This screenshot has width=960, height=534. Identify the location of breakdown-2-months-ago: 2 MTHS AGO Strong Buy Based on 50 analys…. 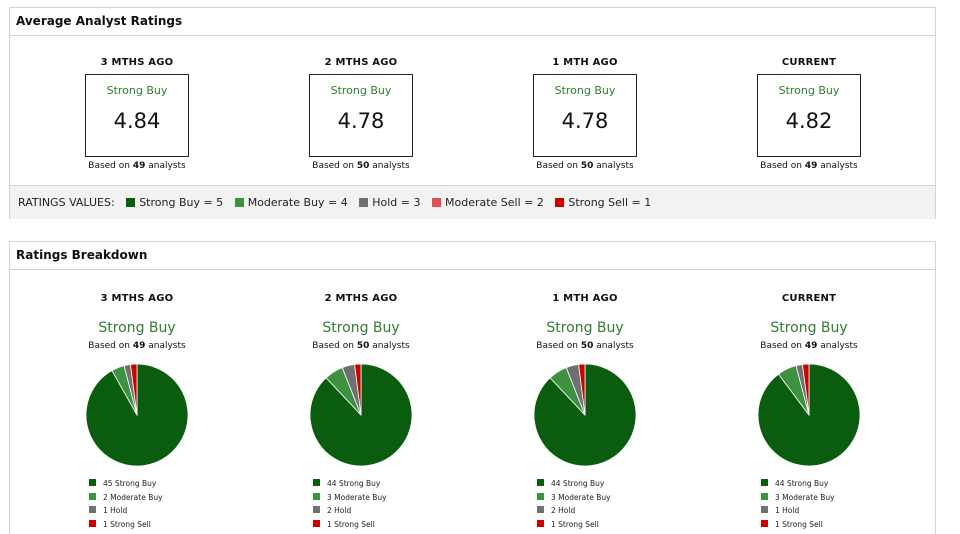
(361, 412).